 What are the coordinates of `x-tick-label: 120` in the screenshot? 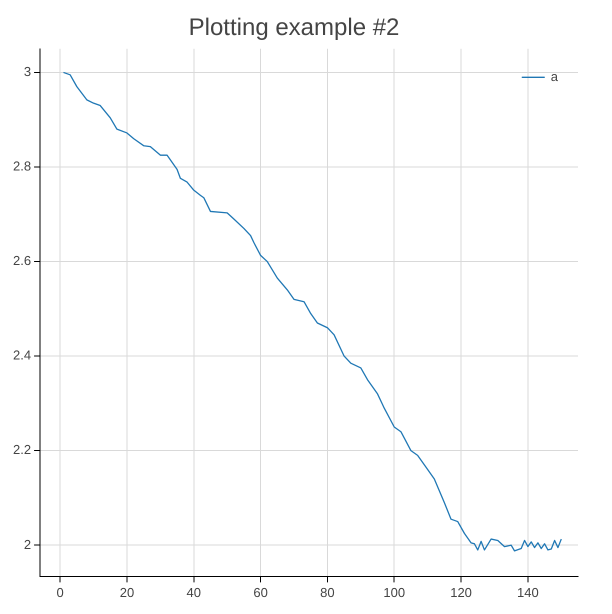 It's located at (461, 592).